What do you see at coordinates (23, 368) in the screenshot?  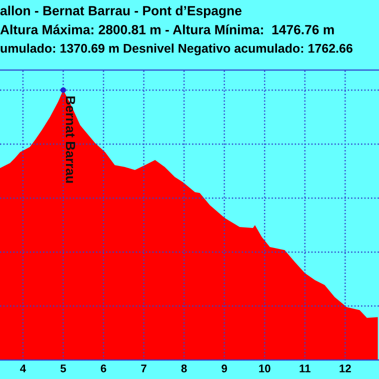 I see `x-tick-label: 4` at bounding box center [23, 368].